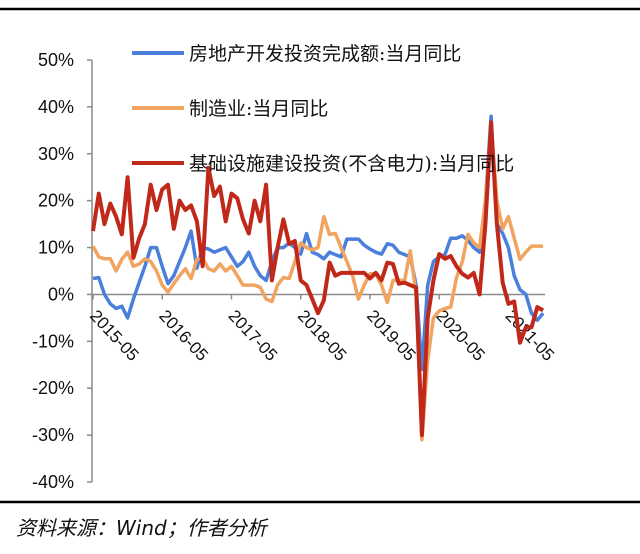 This screenshot has height=554, width=640. I want to click on x-tick-label: 2021-05, so click(530, 335).